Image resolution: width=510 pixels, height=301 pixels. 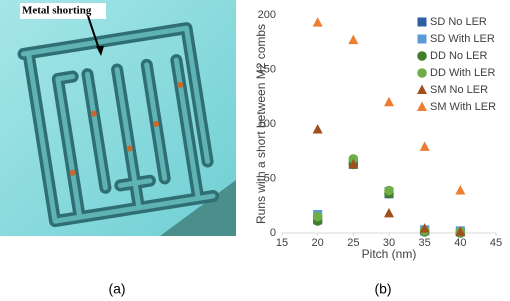 What do you see at coordinates (459, 56) in the screenshot?
I see `legend-label: DD No LER` at bounding box center [459, 56].